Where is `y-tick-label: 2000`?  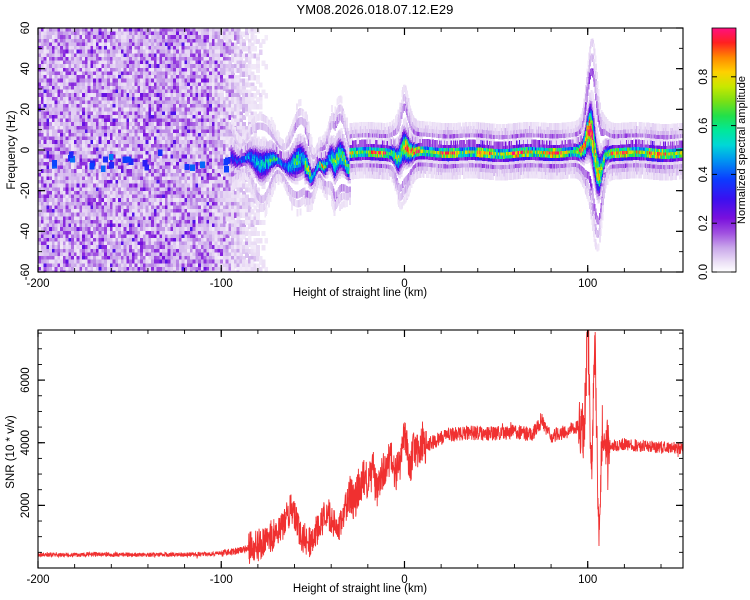
y-tick-label: 2000 is located at coordinates (26, 506).